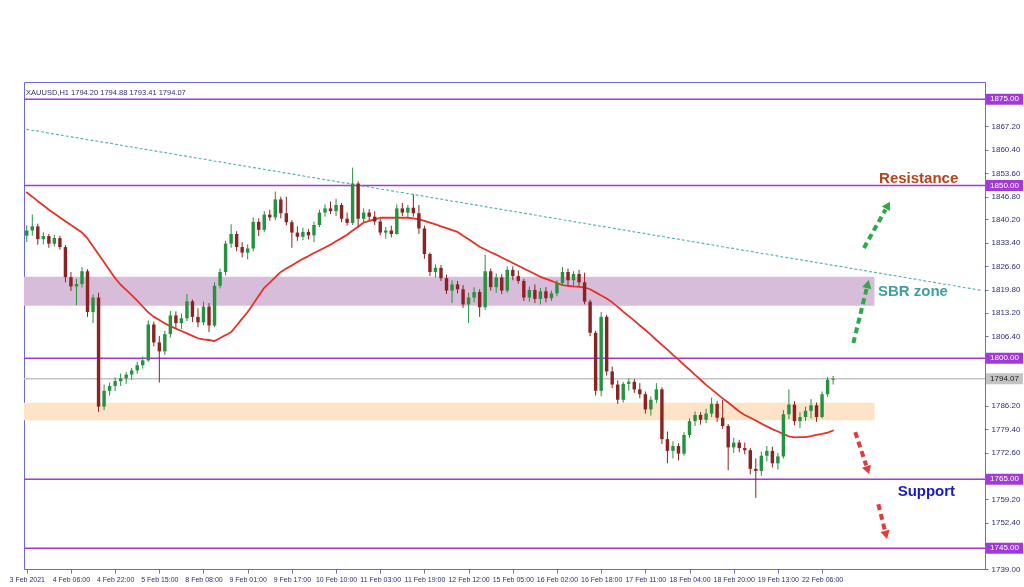  What do you see at coordinates (1006, 406) in the screenshot?
I see `y-tick-label: 1786.20` at bounding box center [1006, 406].